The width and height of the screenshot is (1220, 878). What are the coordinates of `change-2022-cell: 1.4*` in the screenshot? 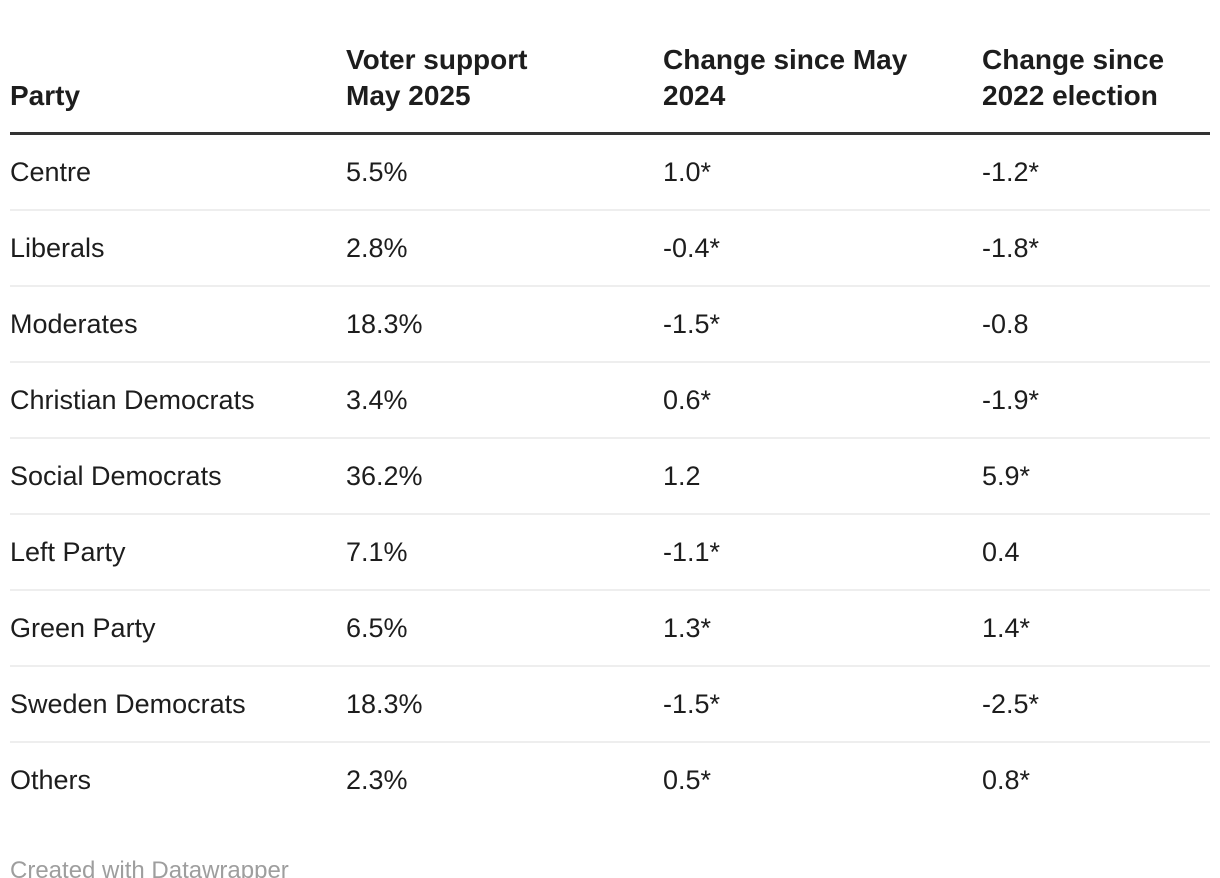 It's located at (1096, 628).